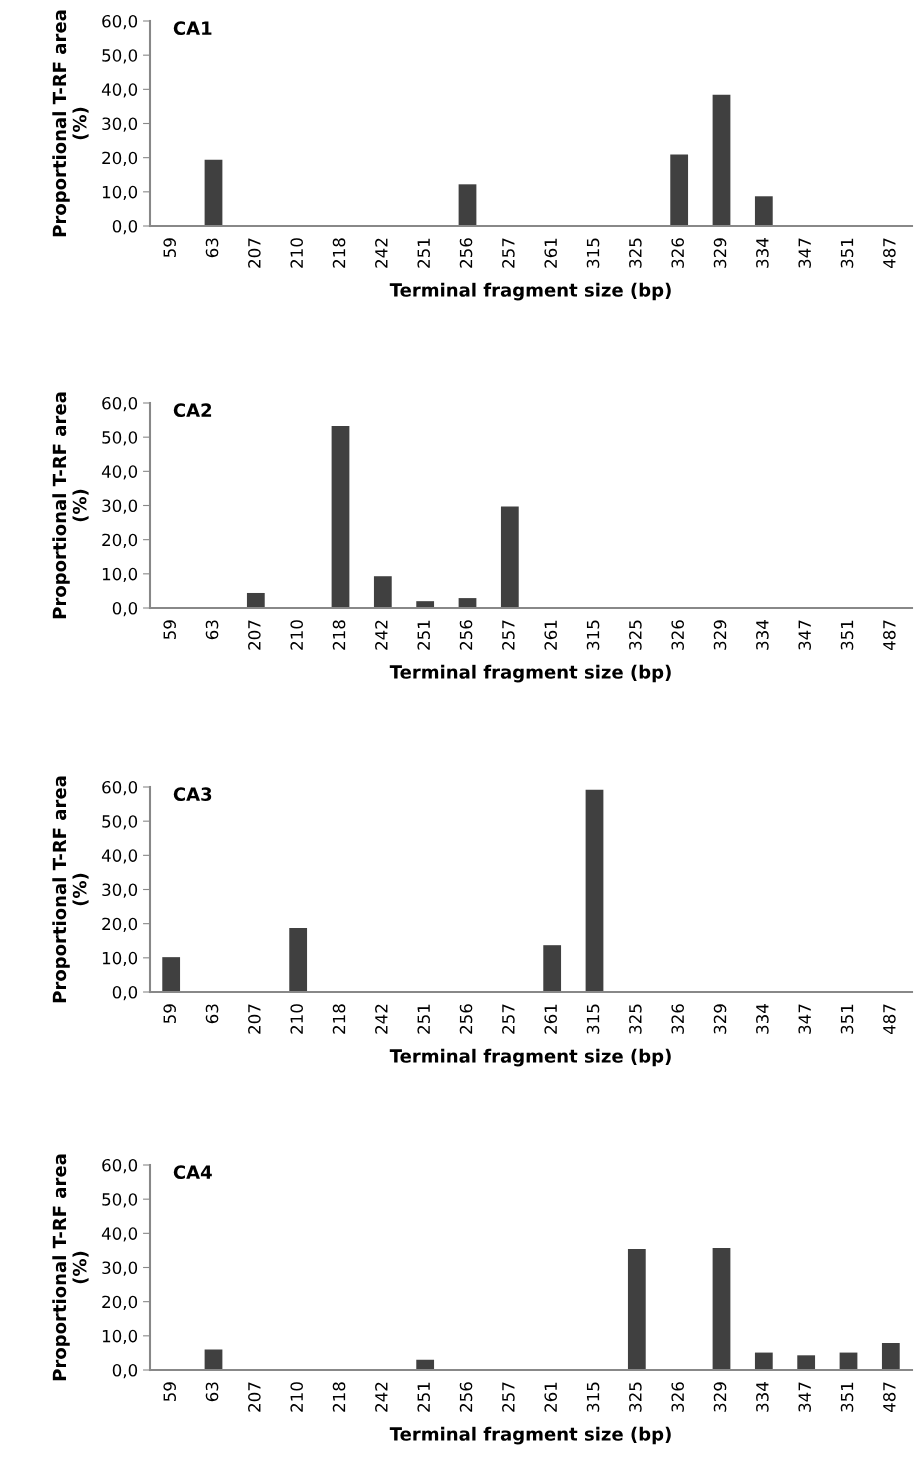  Describe the element at coordinates (192, 28) in the screenshot. I see `chart-title: CA1` at that location.